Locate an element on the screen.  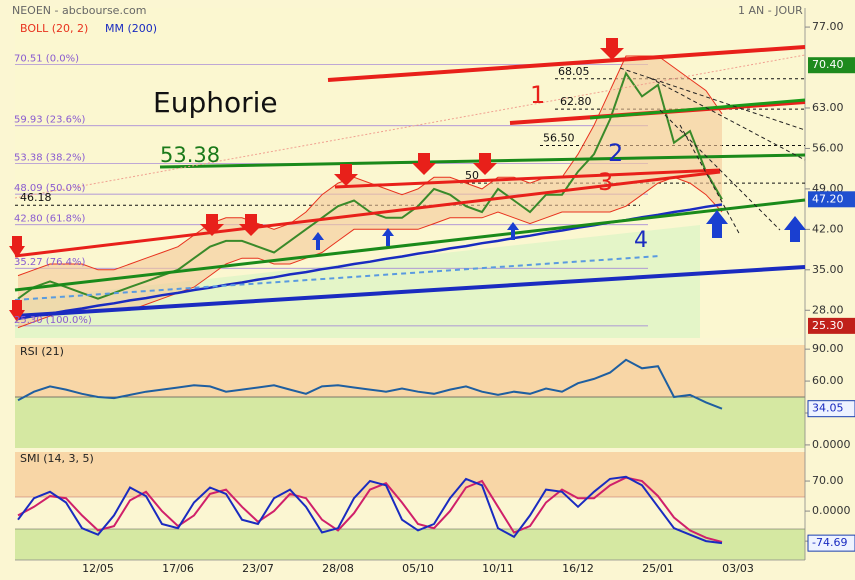
up-arrows is located at coordinates (559, 230).